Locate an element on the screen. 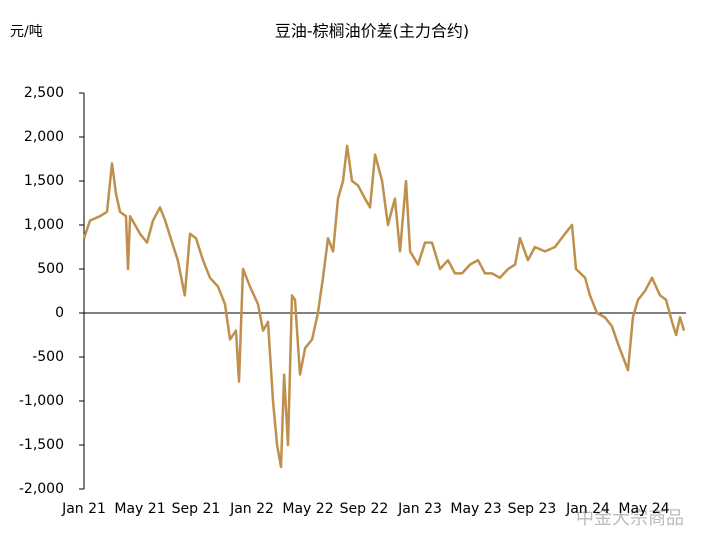 The width and height of the screenshot is (706, 545). x-tick-label: Sep 21 is located at coordinates (196, 509).